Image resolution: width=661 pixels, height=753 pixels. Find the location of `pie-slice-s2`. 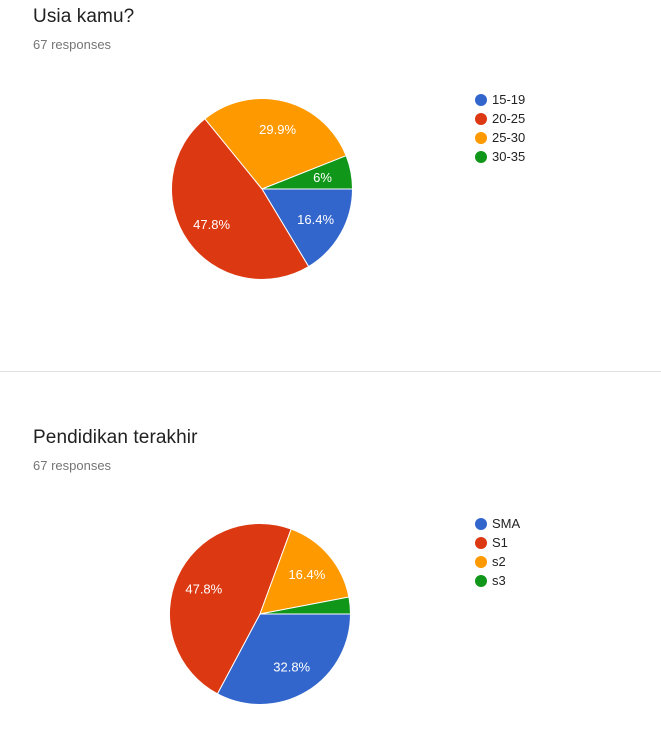

pie-slice-s2 is located at coordinates (304, 571).